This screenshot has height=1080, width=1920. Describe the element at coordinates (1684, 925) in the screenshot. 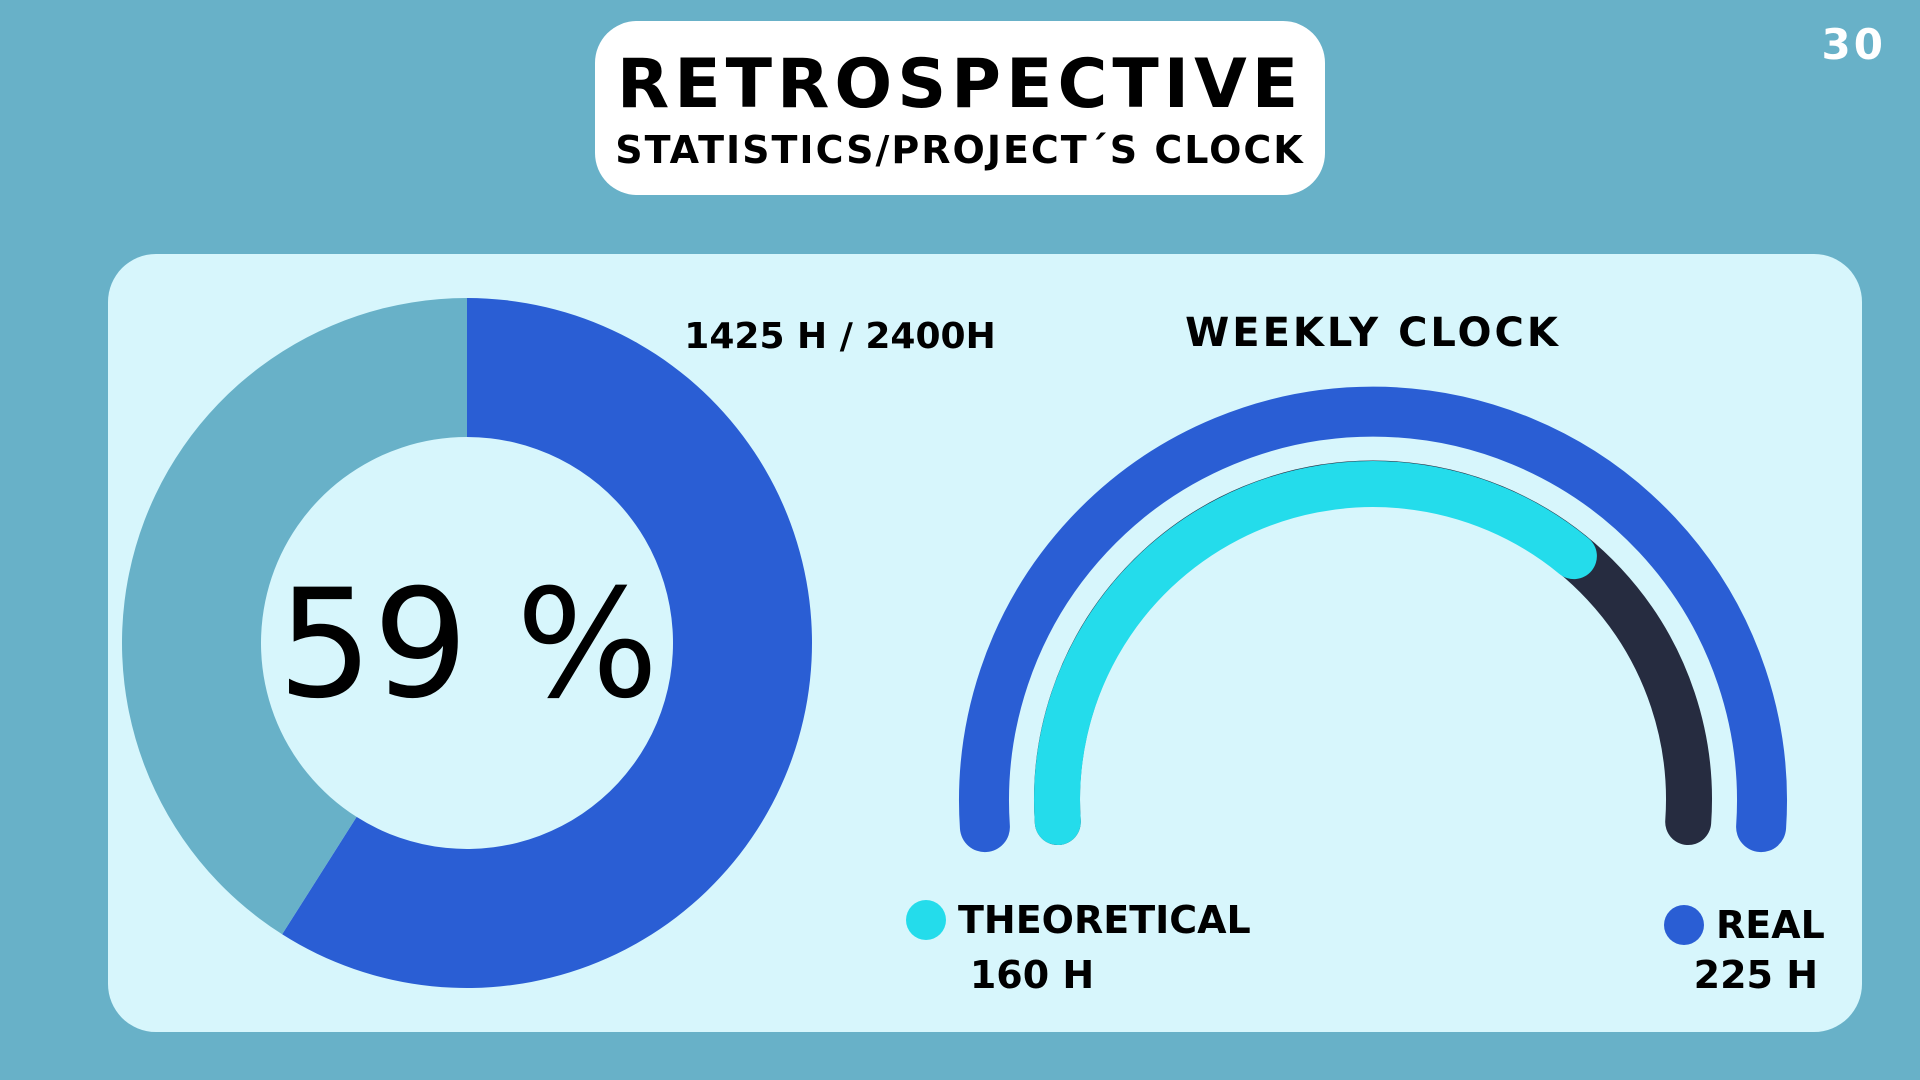

I see `legend-real-dot` at that location.